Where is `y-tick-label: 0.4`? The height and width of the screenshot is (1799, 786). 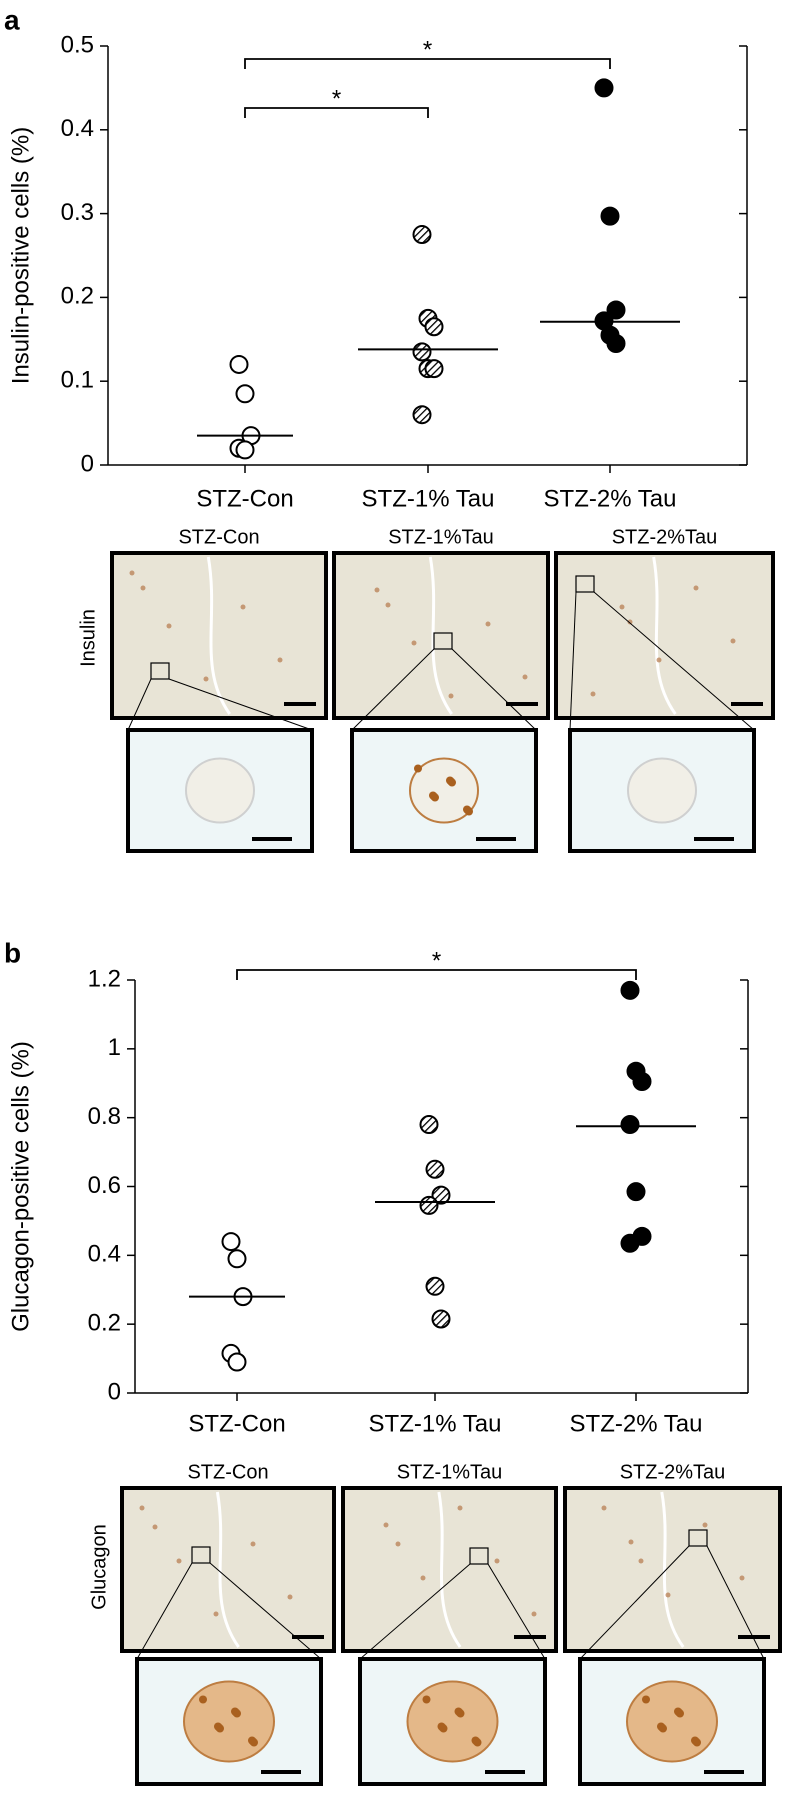
y-tick-label: 0.4 is located at coordinates (104, 1254).